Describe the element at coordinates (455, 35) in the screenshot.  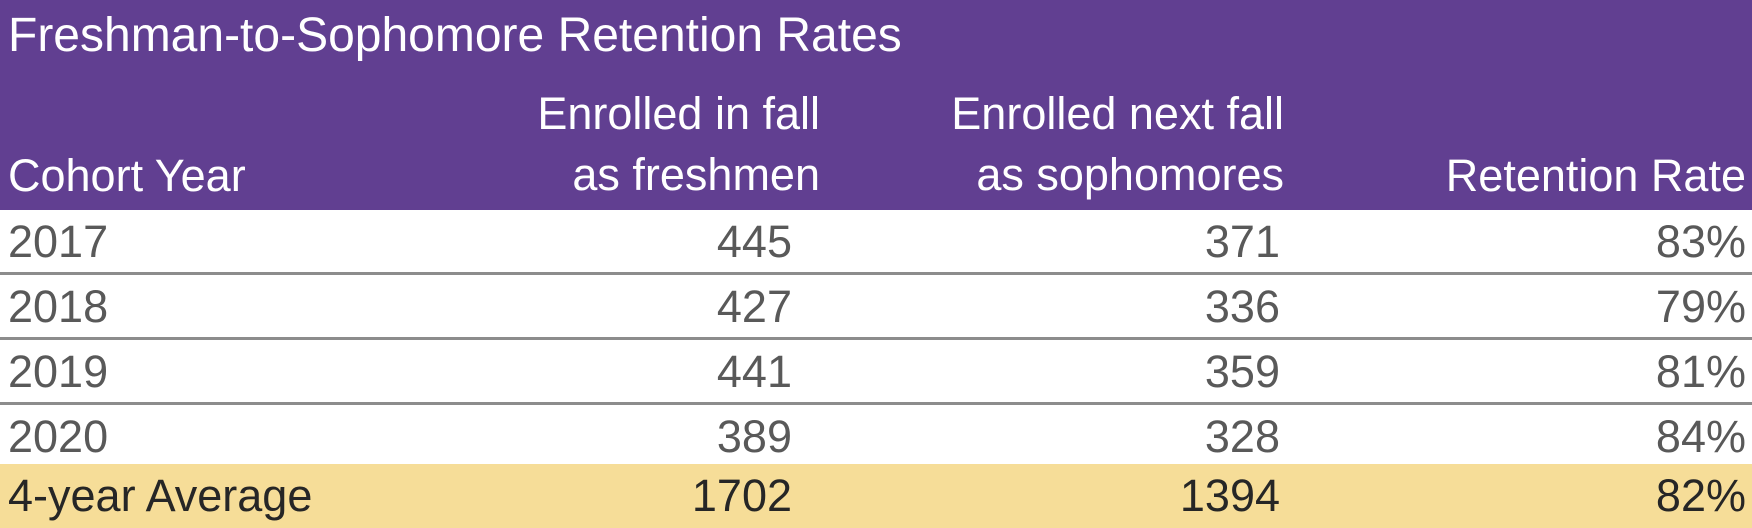
I see `table-title: Freshman-to-Sophomore Retention Rates` at that location.